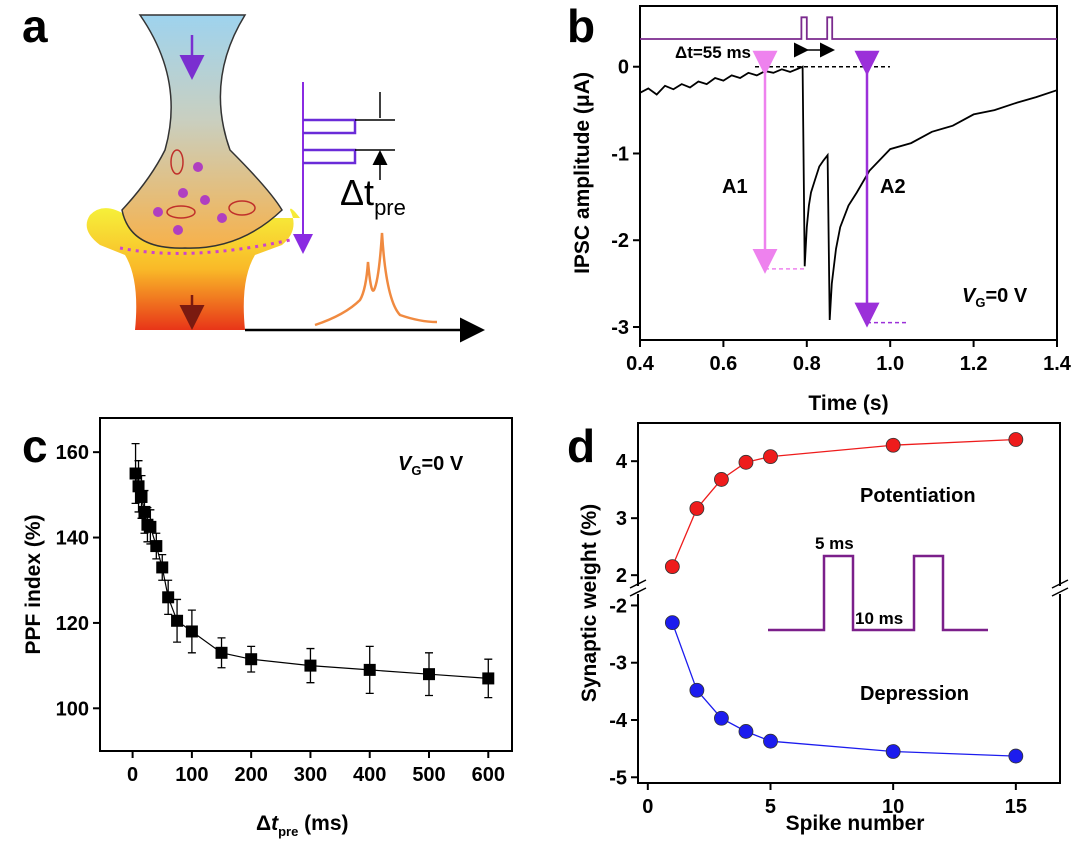  I want to click on pulse-gap: 10 ms, so click(879, 618).